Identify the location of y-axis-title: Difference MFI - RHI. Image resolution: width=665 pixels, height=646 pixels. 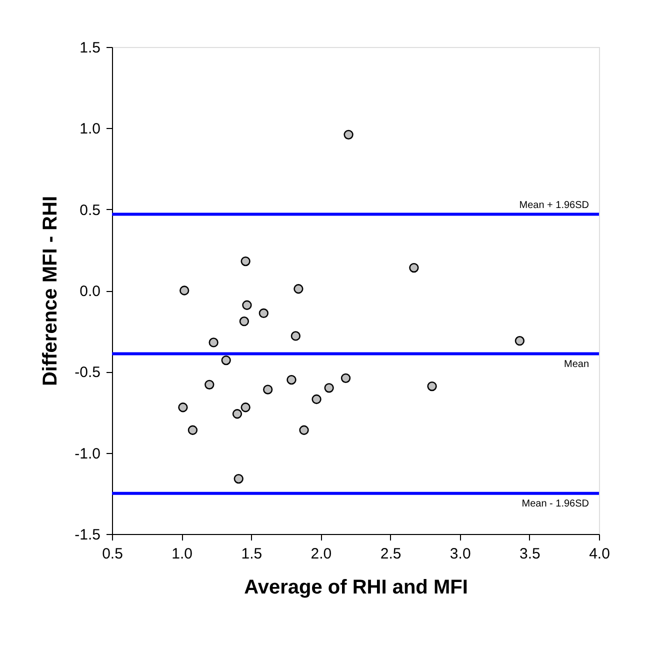
(51, 291).